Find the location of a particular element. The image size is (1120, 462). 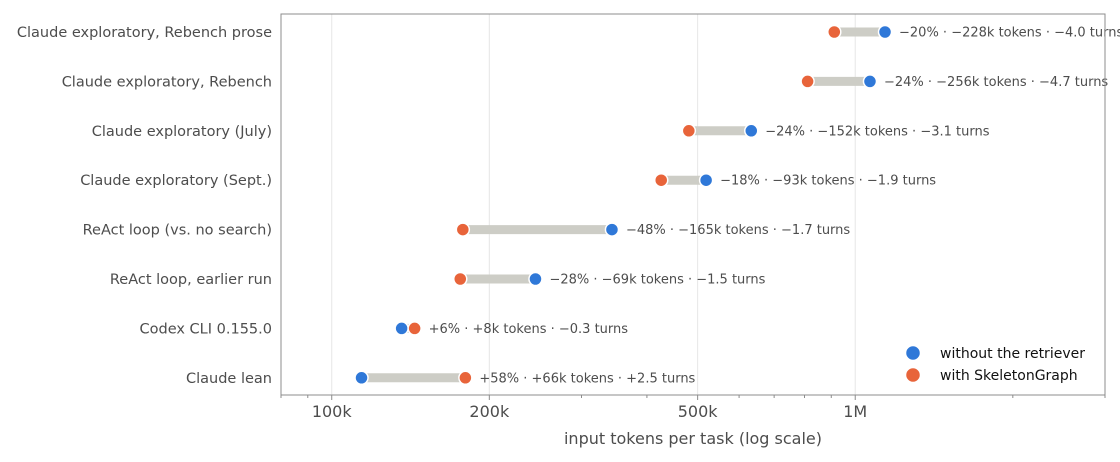

legend-label: with SkeletonGraph is located at coordinates (1009, 376).